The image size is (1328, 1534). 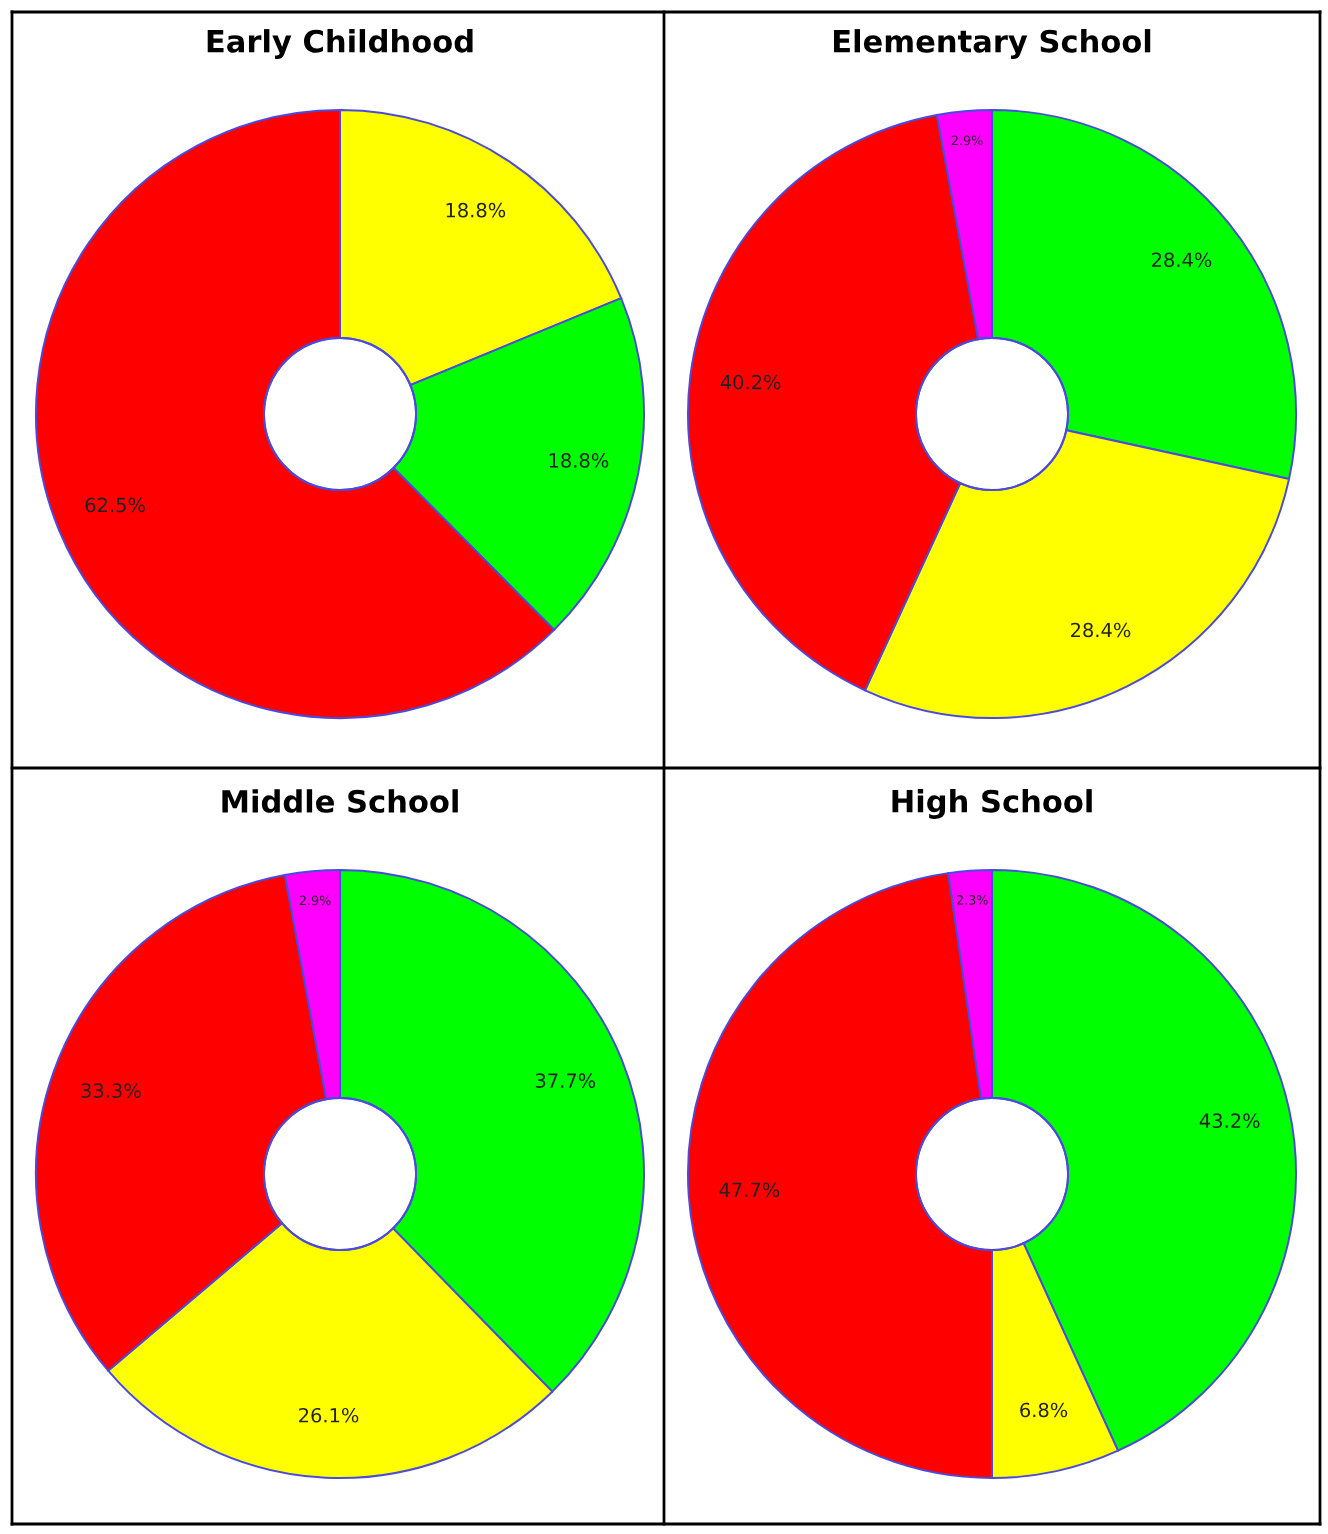 I want to click on data-label: 33.3%, so click(x=111, y=1090).